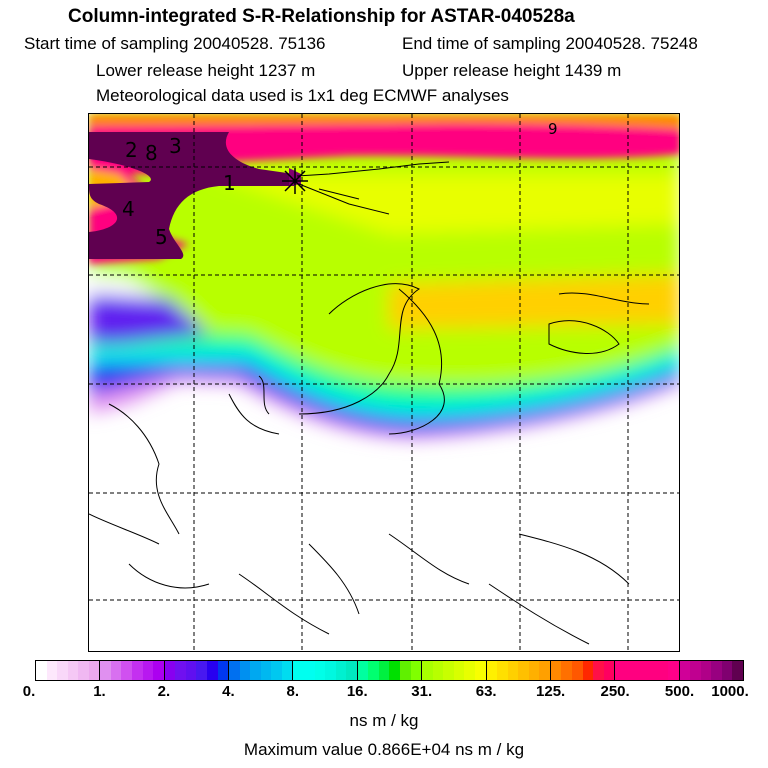 Image resolution: width=768 pixels, height=768 pixels. What do you see at coordinates (679, 691) in the screenshot?
I see `colorbar-tick-label: 500.` at bounding box center [679, 691].